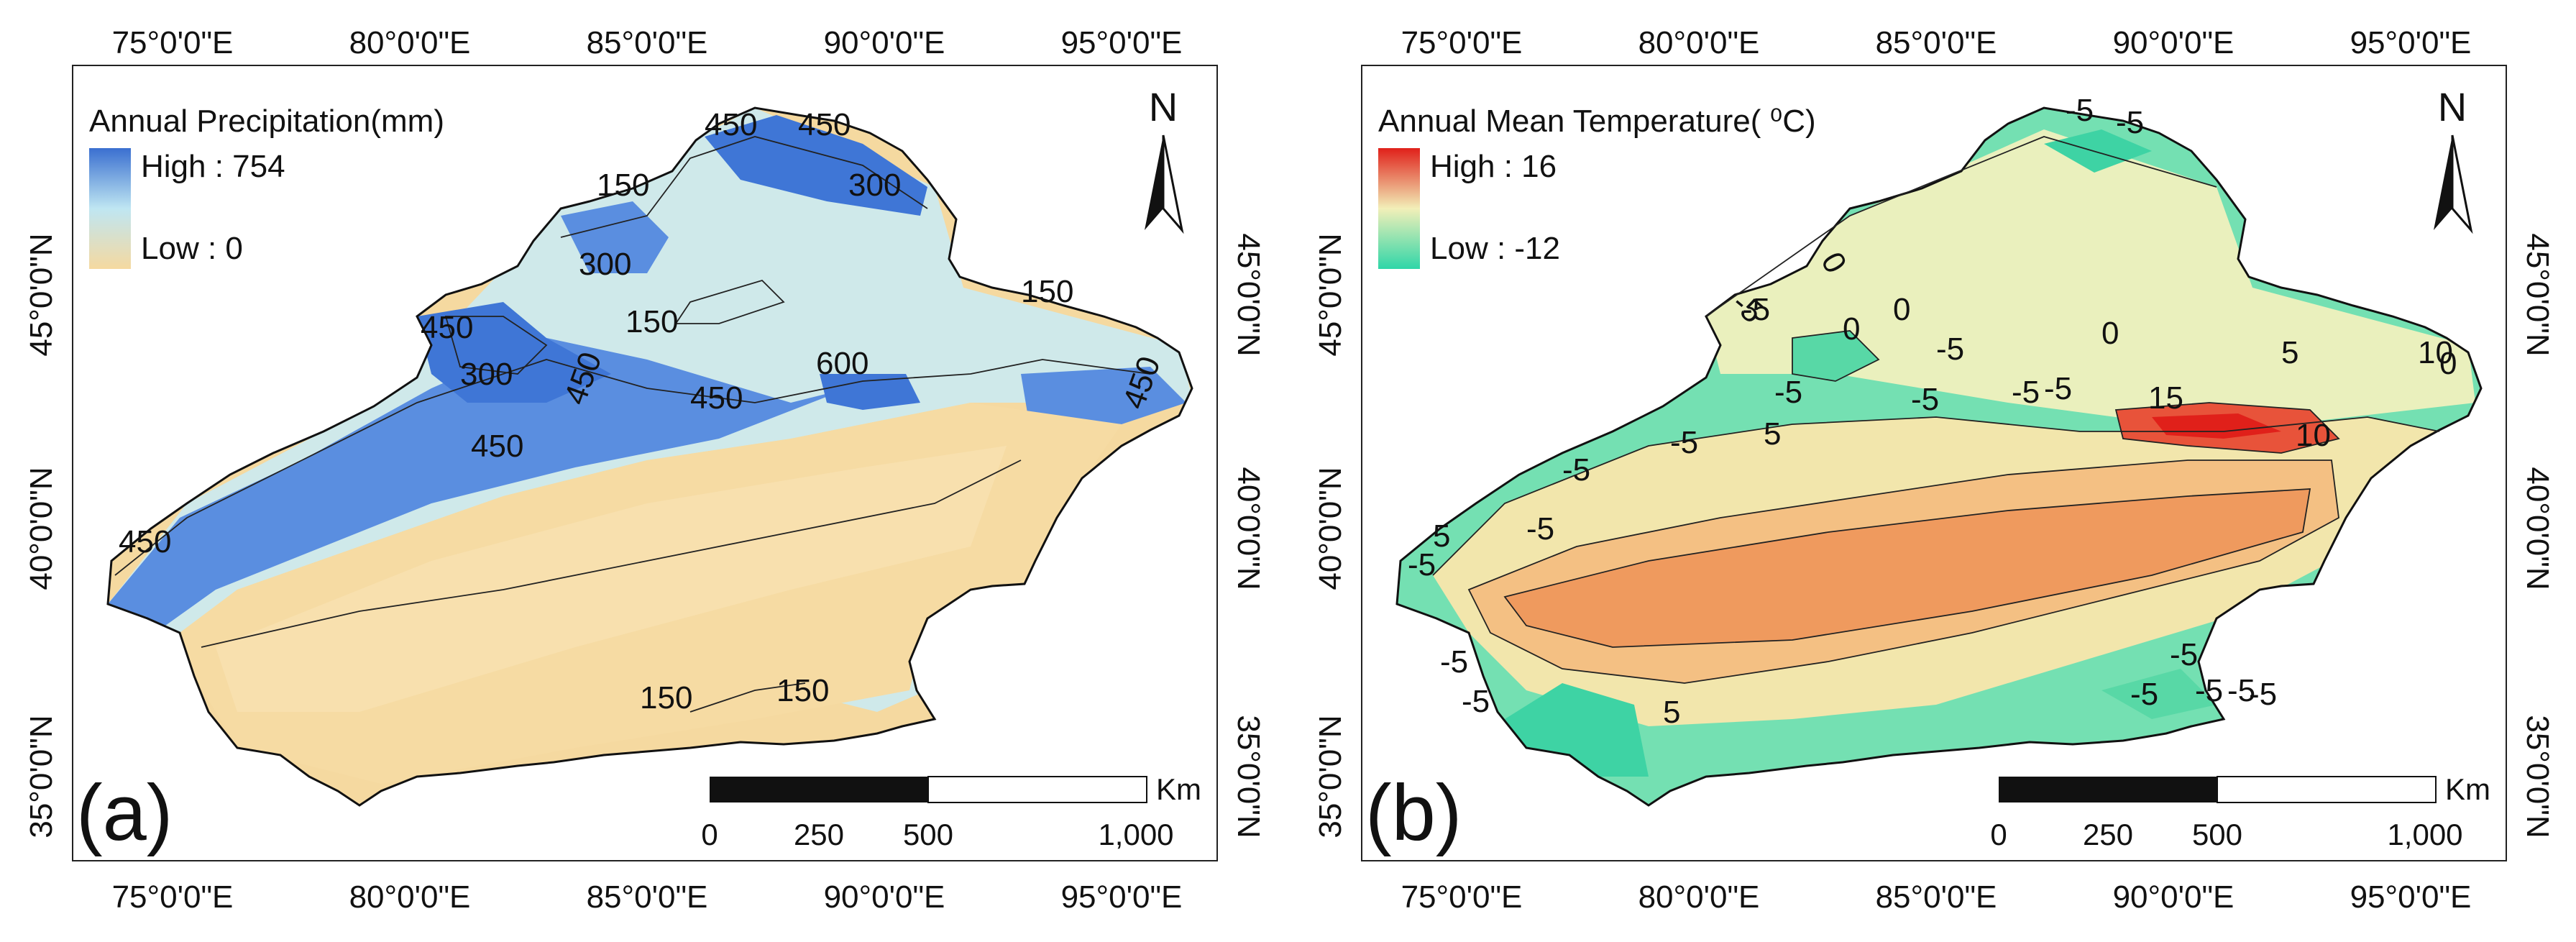  Describe the element at coordinates (41, 294) in the screenshot. I see `left-tick-label: 45°0'0"N` at that location.